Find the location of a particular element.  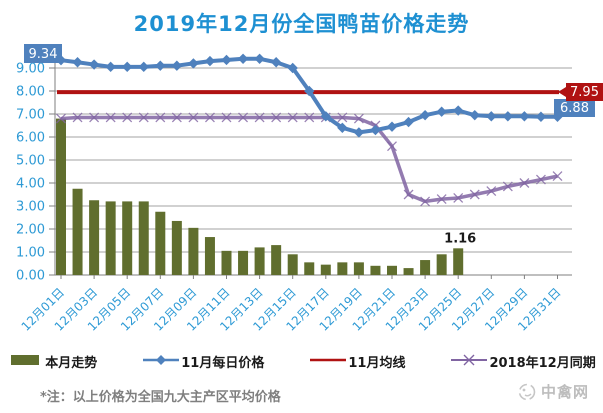

y-tick-label: 2.00 is located at coordinates (30, 230).